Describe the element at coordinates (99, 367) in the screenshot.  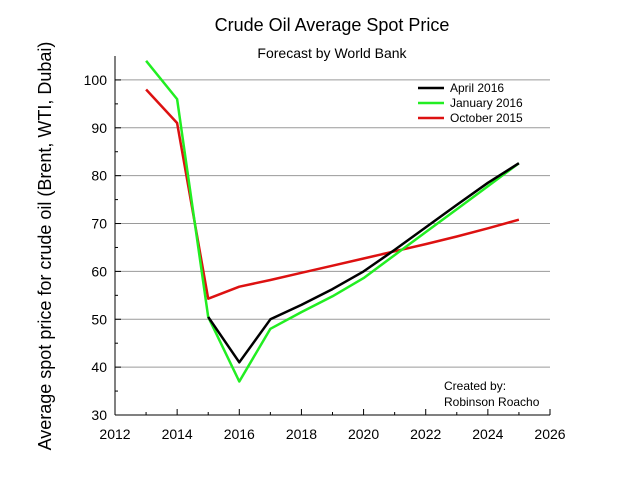
I see `y-tick-label-40: 40` at that location.